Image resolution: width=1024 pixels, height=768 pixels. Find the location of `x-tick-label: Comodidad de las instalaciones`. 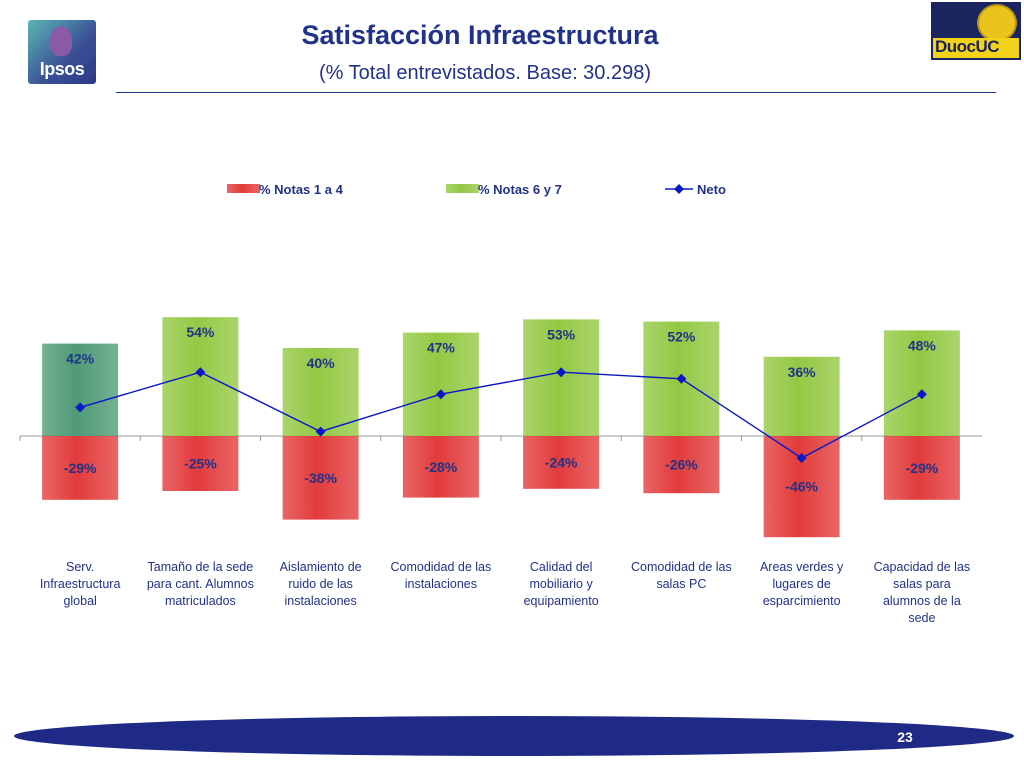

x-tick-label: Comodidad de las instalaciones is located at coordinates (440, 575).